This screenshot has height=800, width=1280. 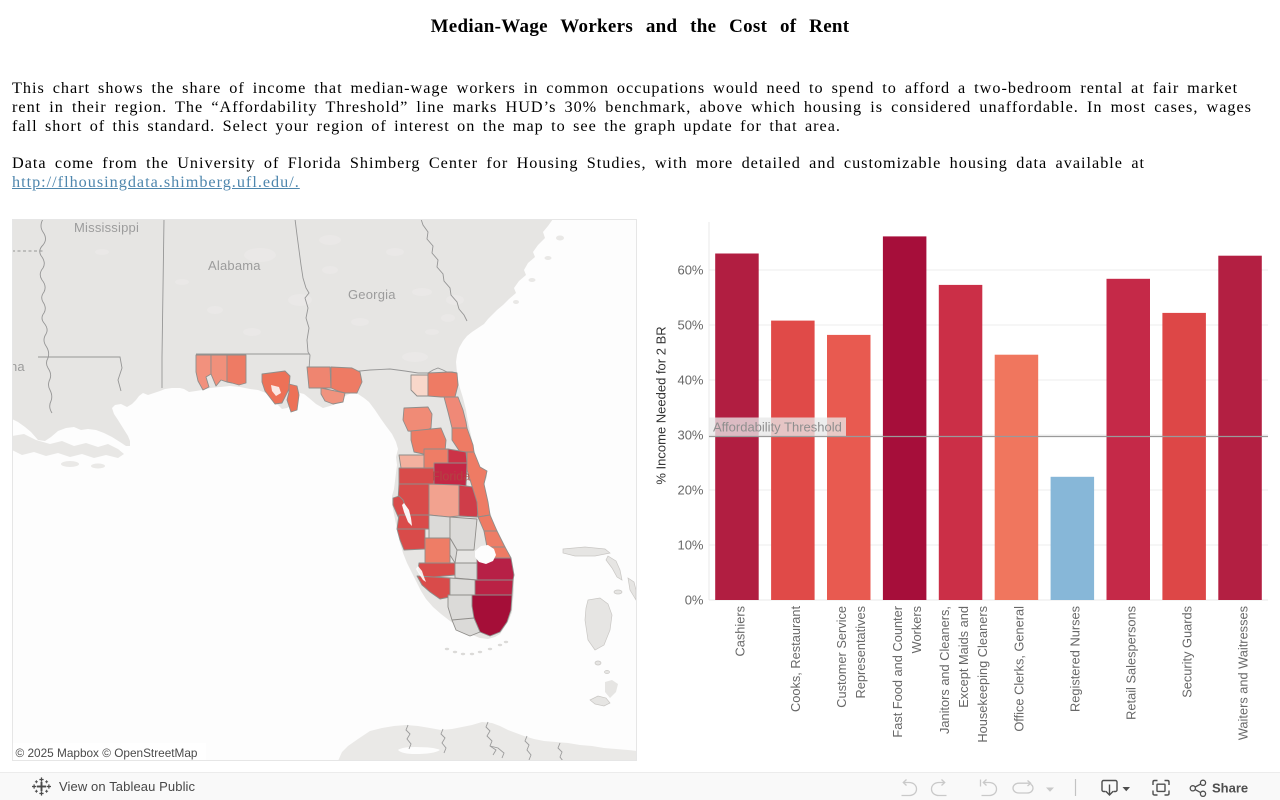 I want to click on svg-text: Share, so click(x=1230, y=788).